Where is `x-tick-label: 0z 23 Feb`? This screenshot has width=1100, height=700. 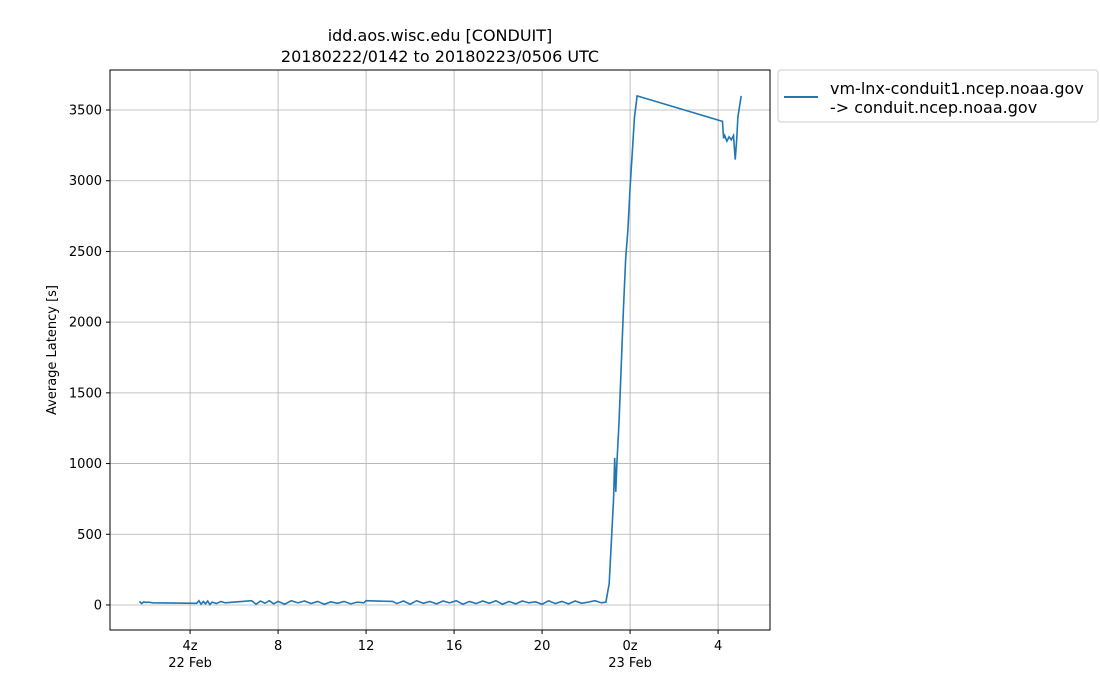
x-tick-label: 0z 23 Feb is located at coordinates (630, 655).